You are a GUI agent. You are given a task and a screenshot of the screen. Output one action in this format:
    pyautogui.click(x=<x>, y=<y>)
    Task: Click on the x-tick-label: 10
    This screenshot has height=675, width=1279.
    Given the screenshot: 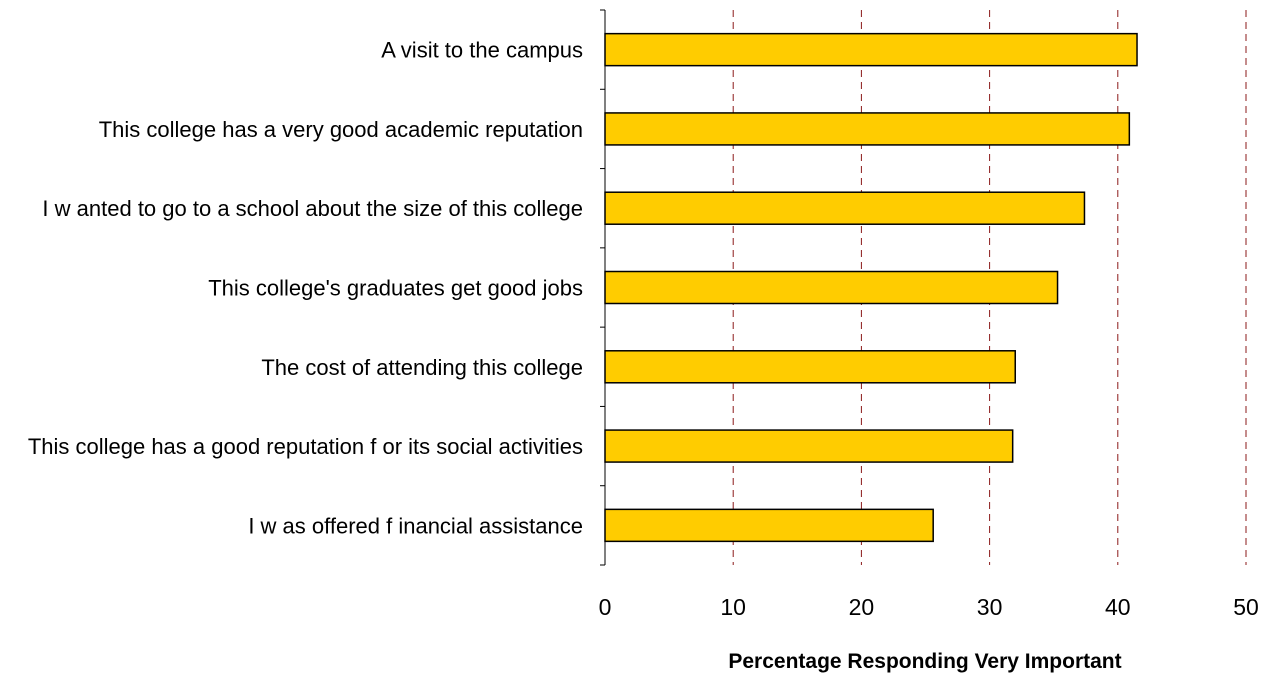 What is the action you would take?
    pyautogui.click(x=733, y=607)
    